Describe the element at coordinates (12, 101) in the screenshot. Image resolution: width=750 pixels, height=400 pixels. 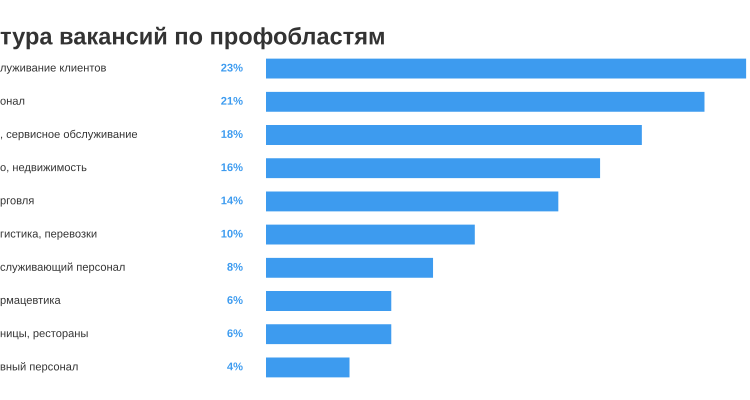
I see `y-tick-label: онал` at that location.